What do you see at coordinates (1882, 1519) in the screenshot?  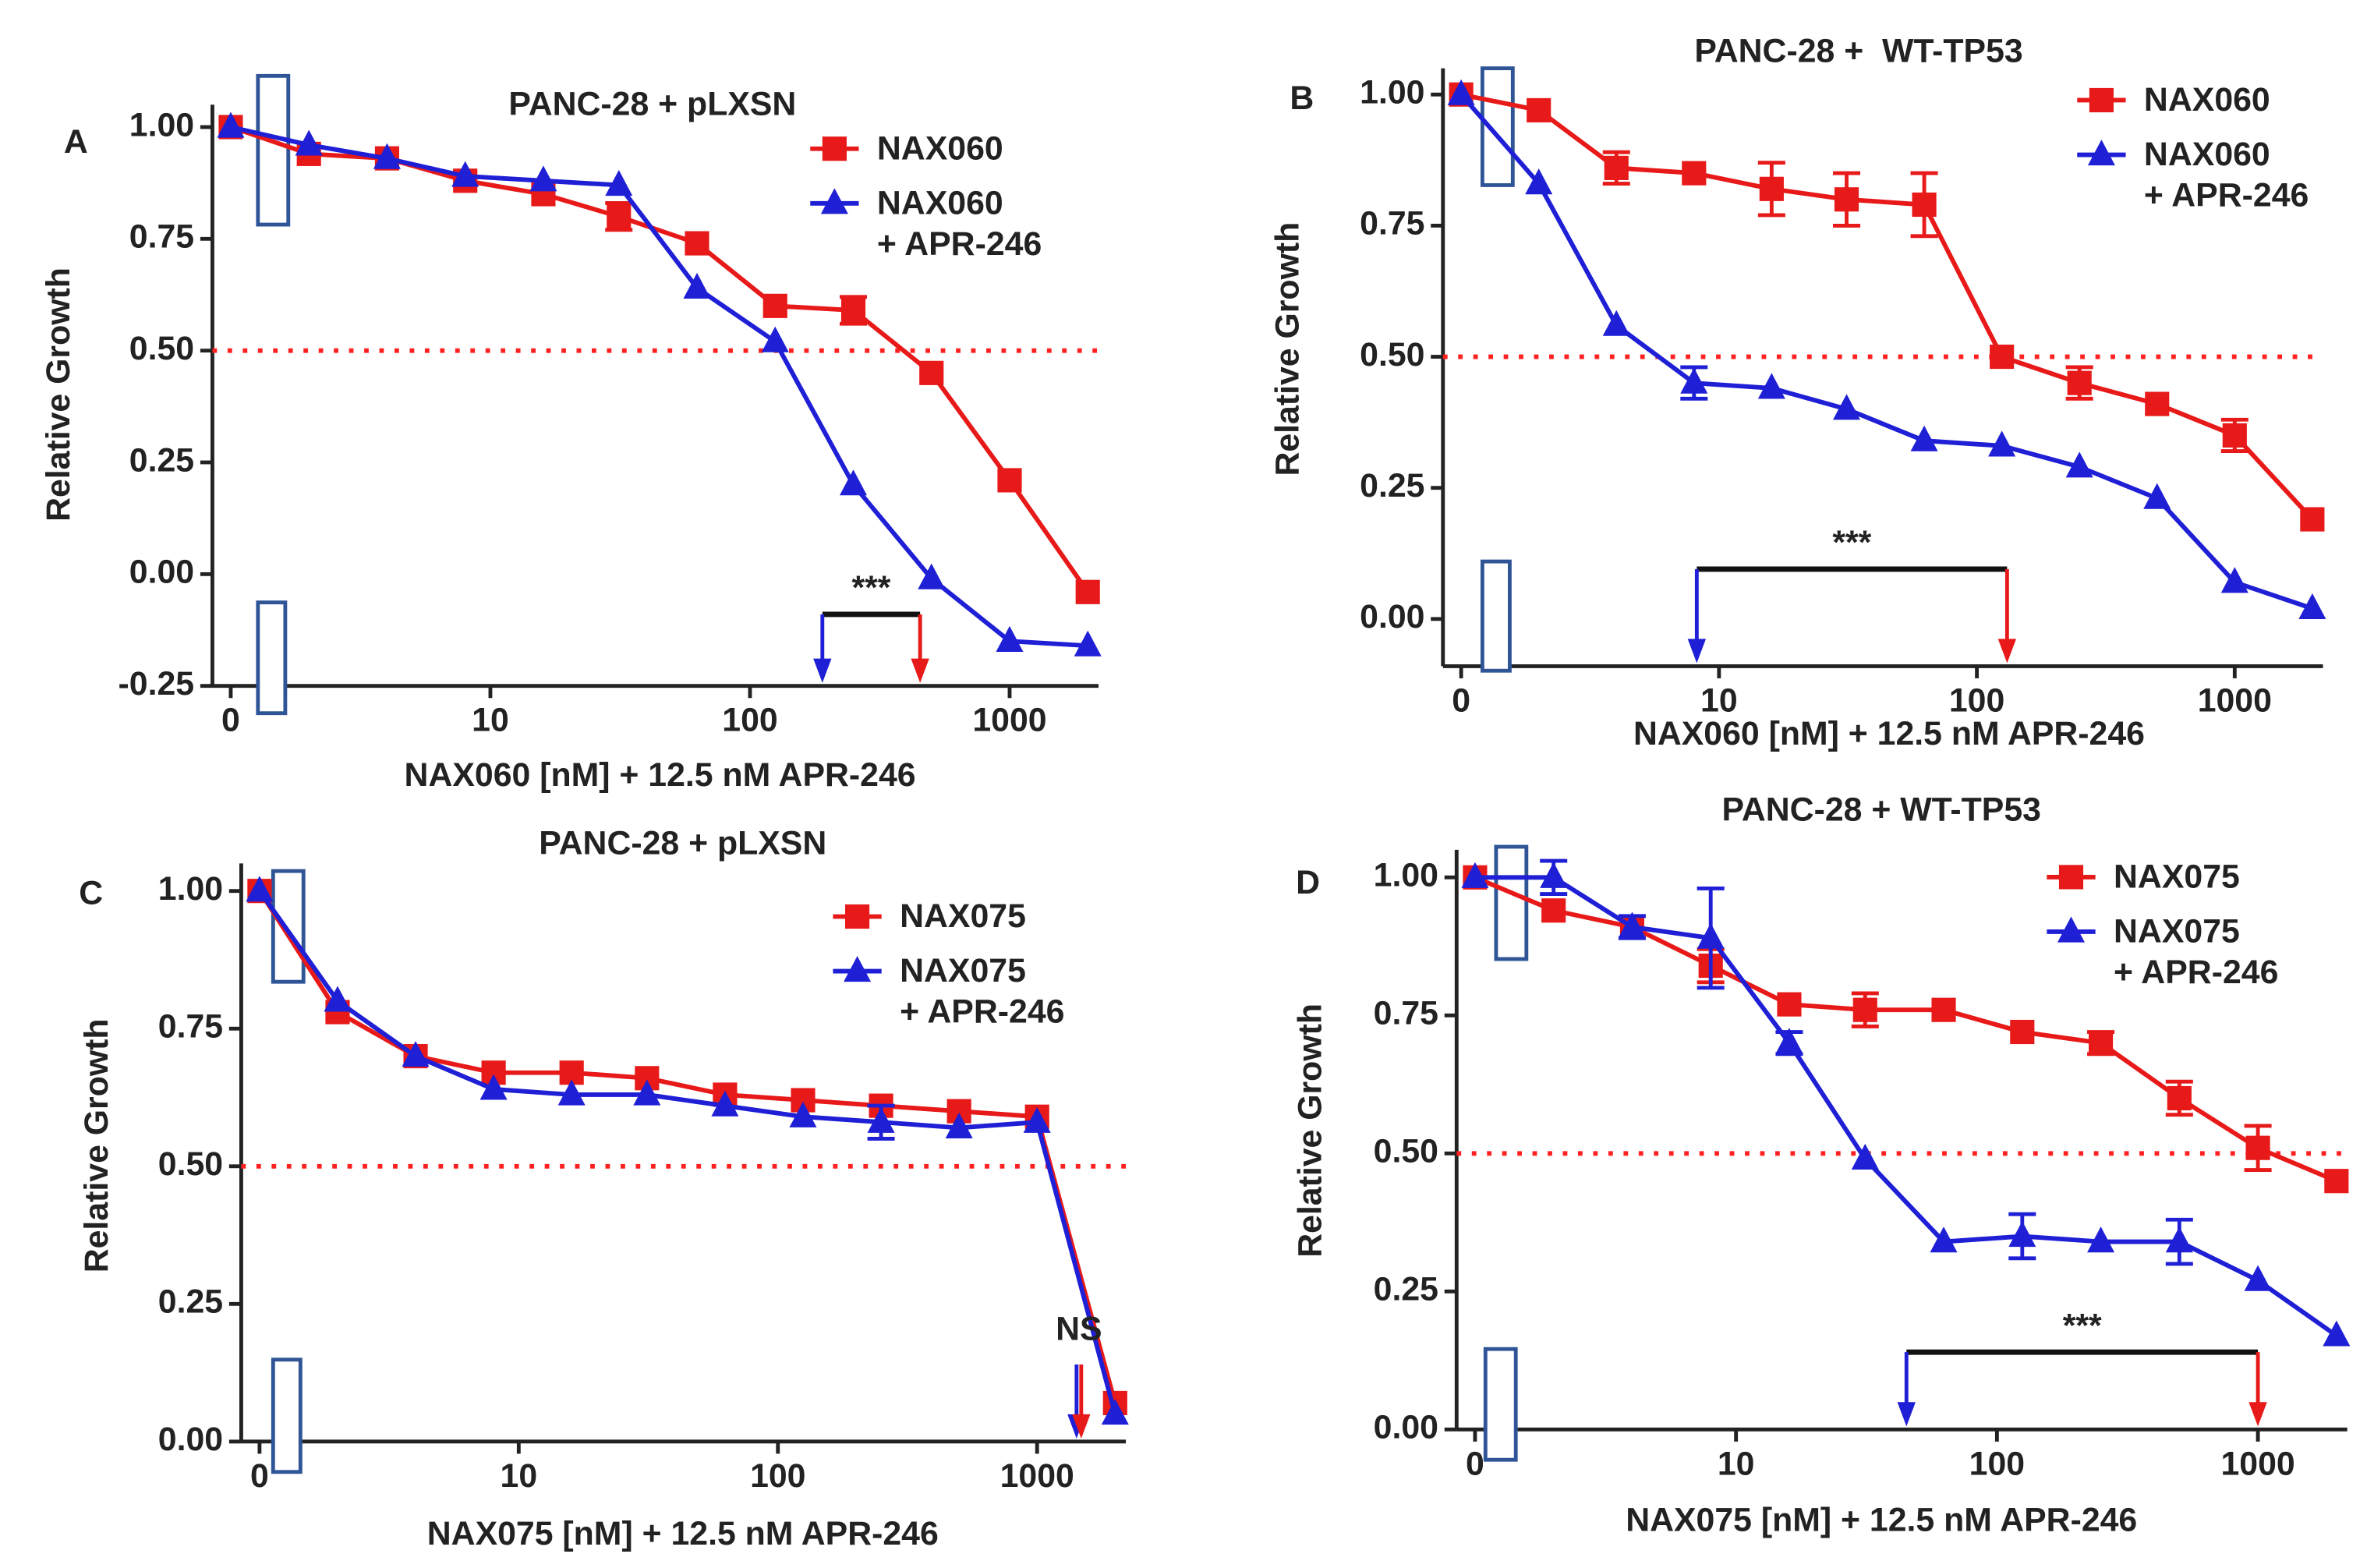 I see `x-axis-label: NAX075 [nM] + 12.5 nM APR-246` at bounding box center [1882, 1519].